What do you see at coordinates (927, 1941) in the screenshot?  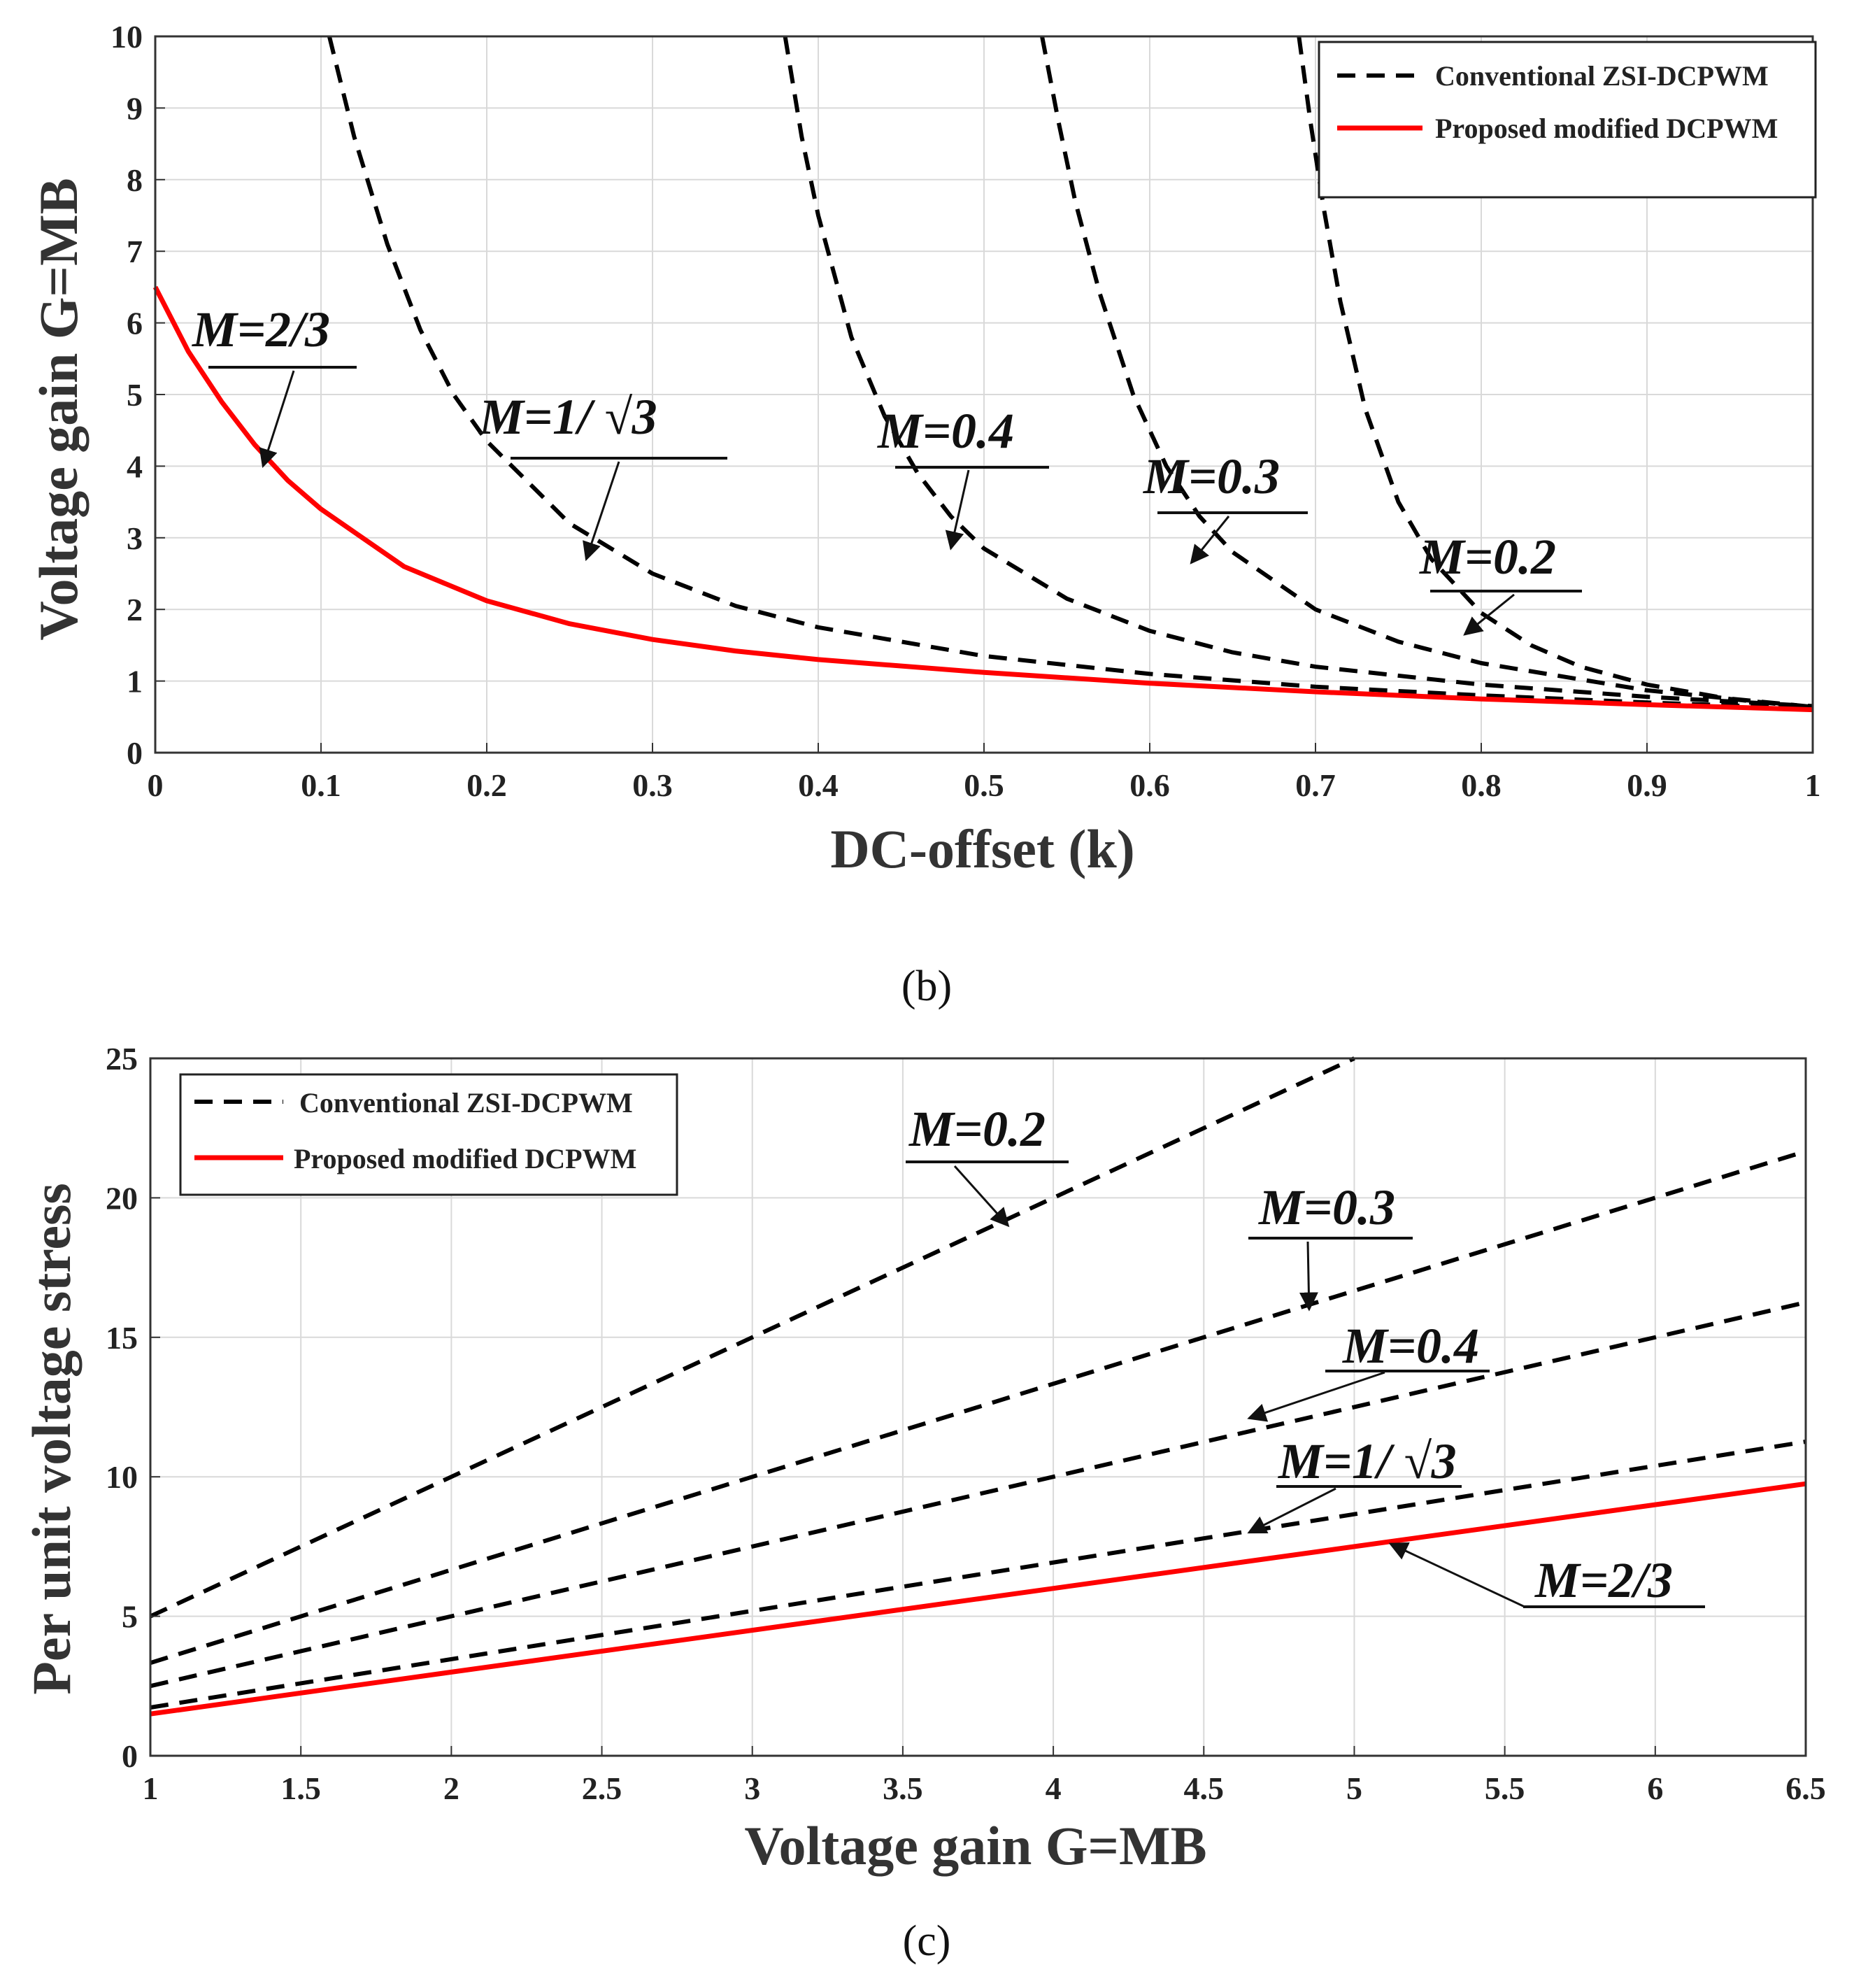 I see `panel-c-caption: (c)` at bounding box center [927, 1941].